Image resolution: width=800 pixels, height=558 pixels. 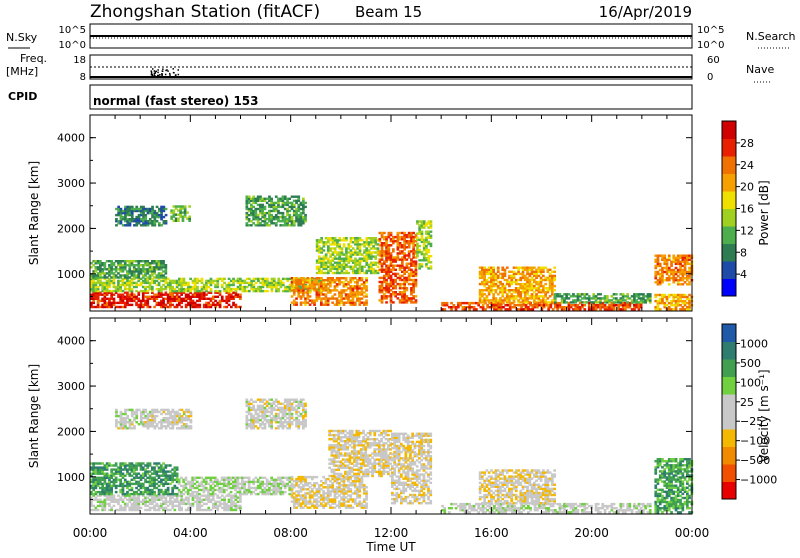 What do you see at coordinates (71, 183) in the screenshot?
I see `power-ytick-label: 3000` at bounding box center [71, 183].